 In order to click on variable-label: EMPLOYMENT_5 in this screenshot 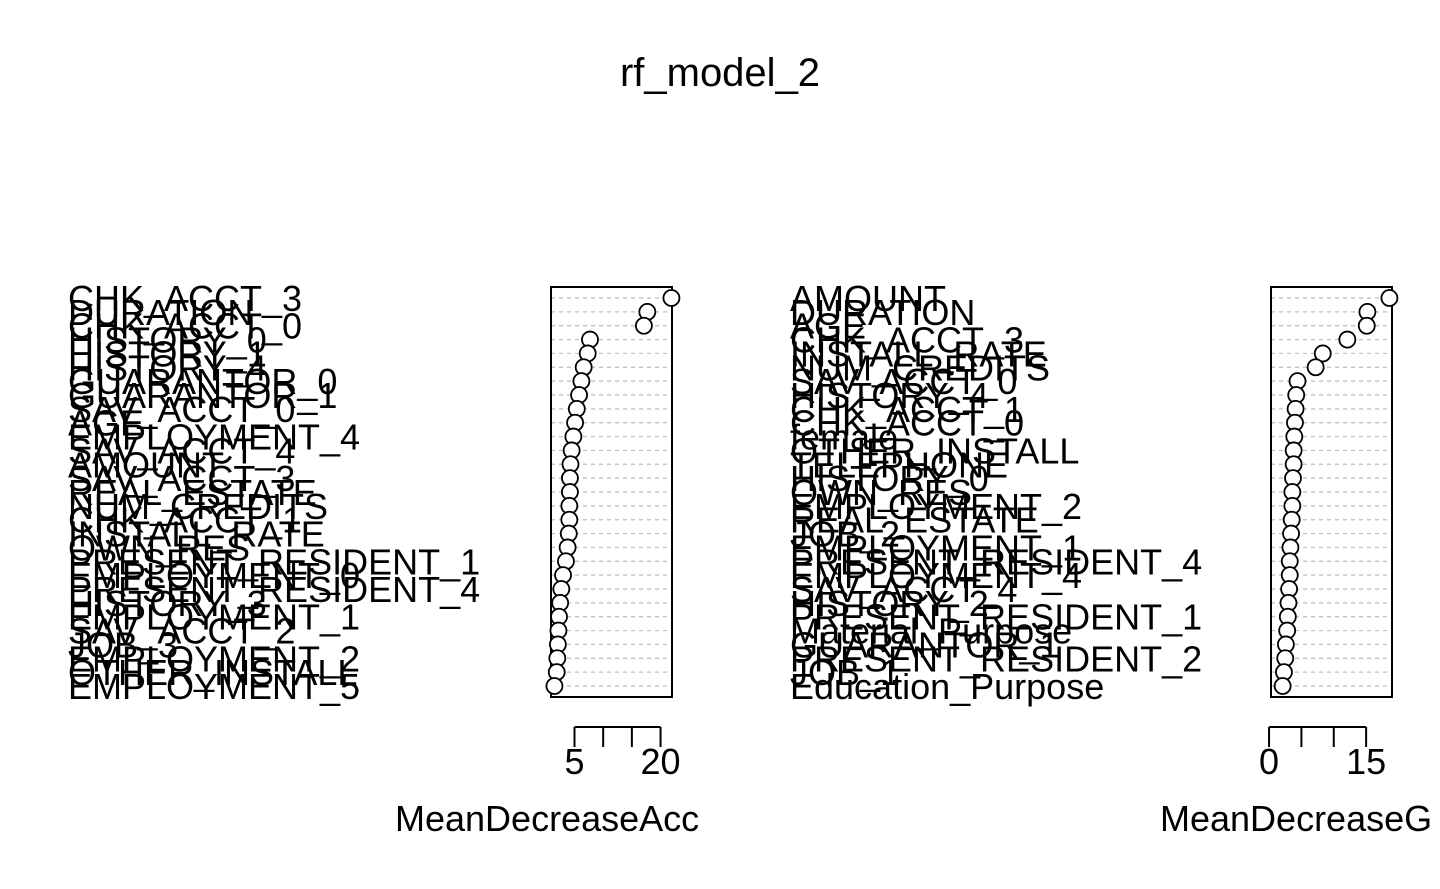, I will do `click(214, 686)`.